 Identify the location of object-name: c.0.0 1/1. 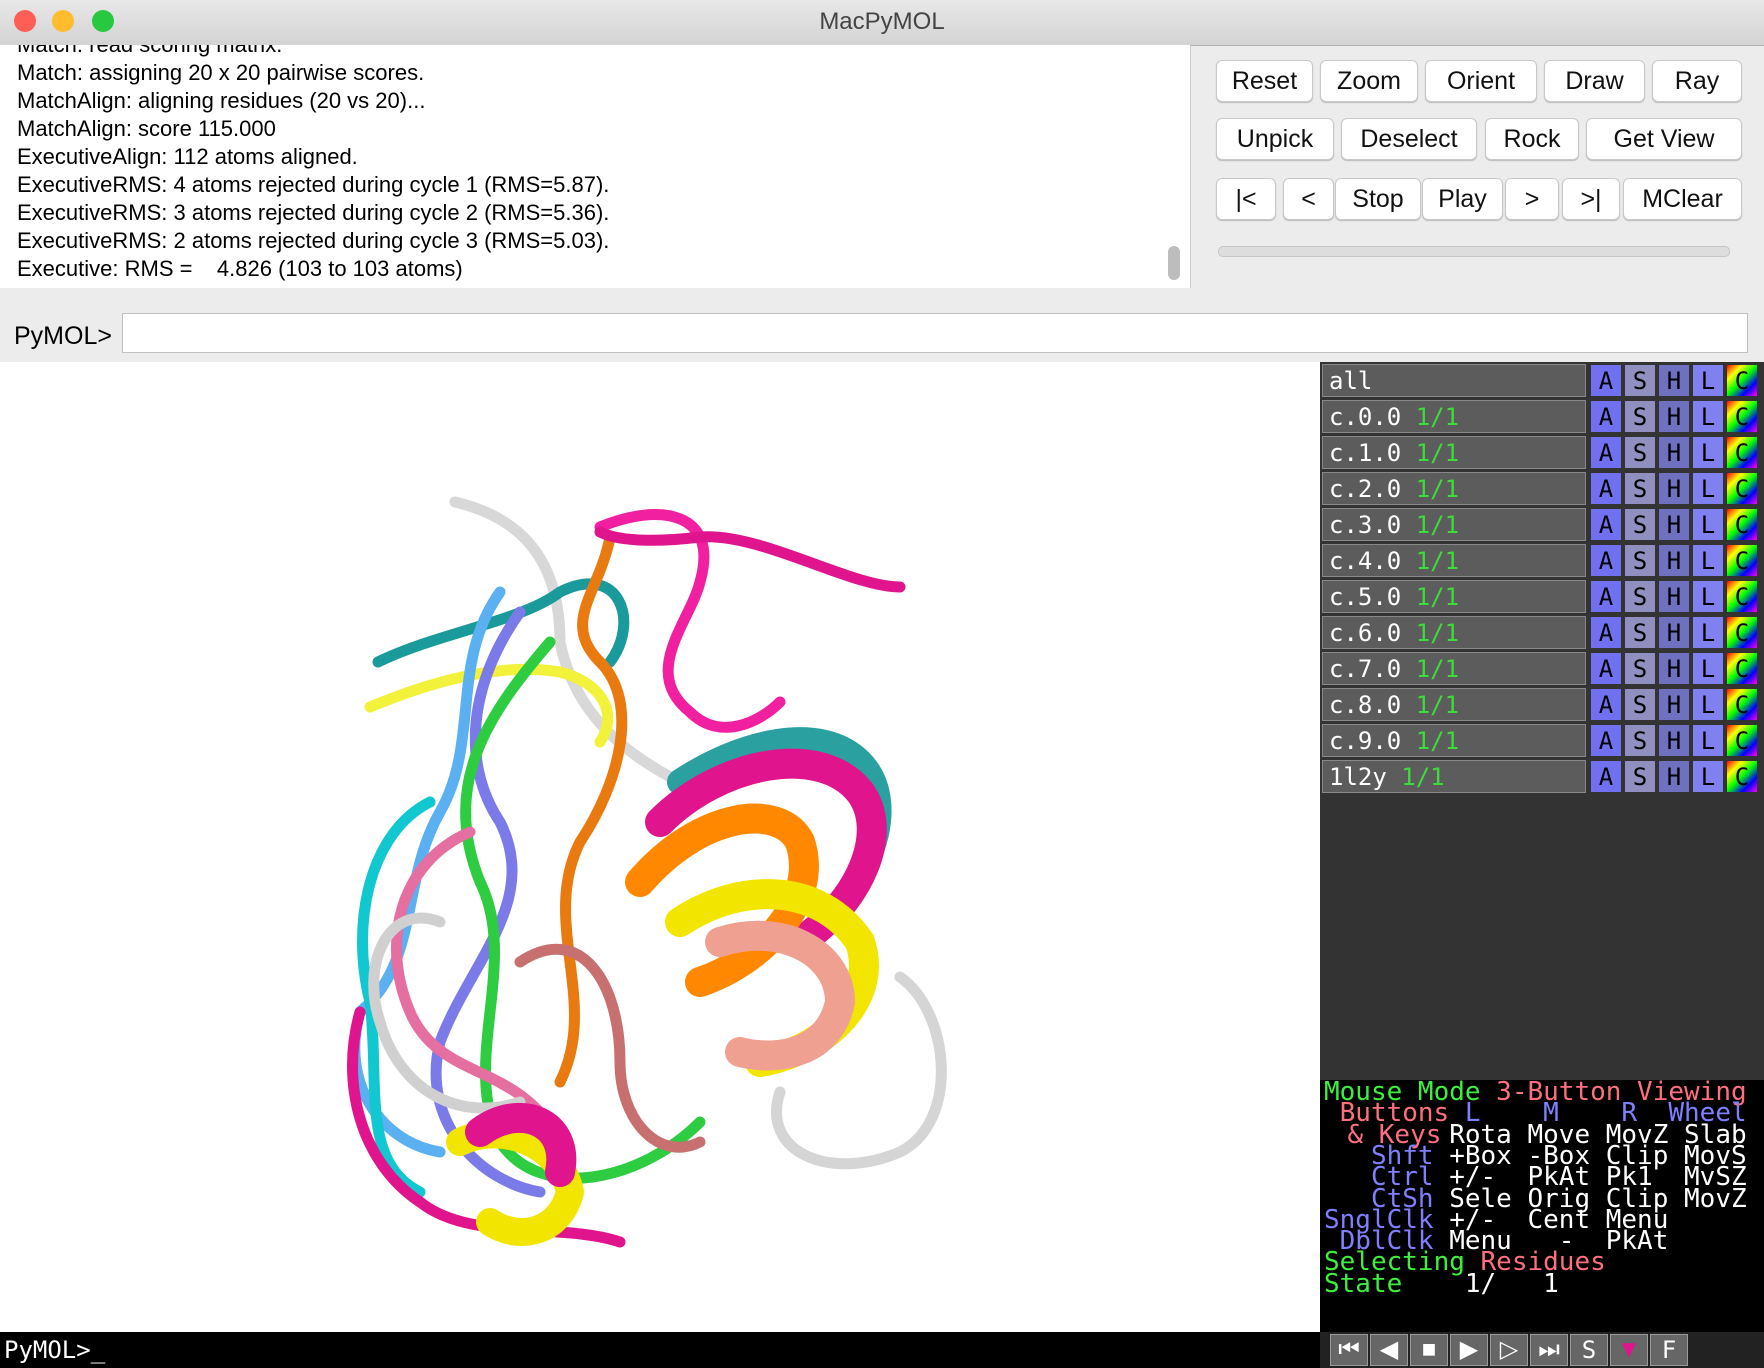
(1454, 416).